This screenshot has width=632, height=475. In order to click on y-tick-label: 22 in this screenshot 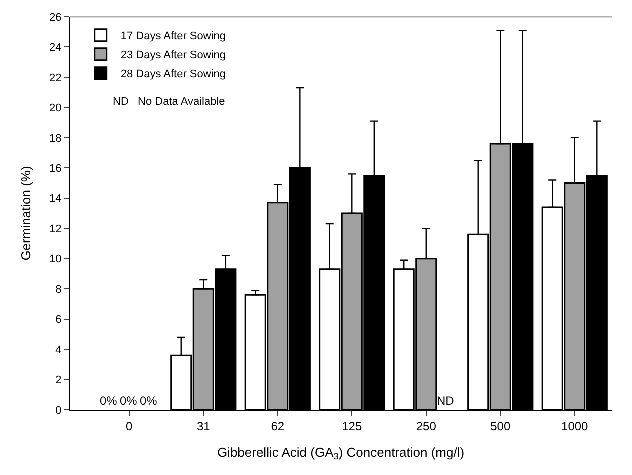, I will do `click(56, 78)`.